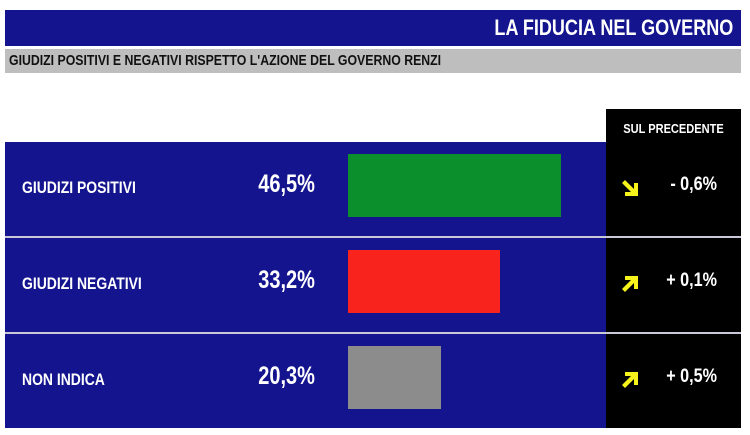 The width and height of the screenshot is (750, 435). What do you see at coordinates (79, 187) in the screenshot?
I see `category-label: GIUDIZI POSITIVI` at bounding box center [79, 187].